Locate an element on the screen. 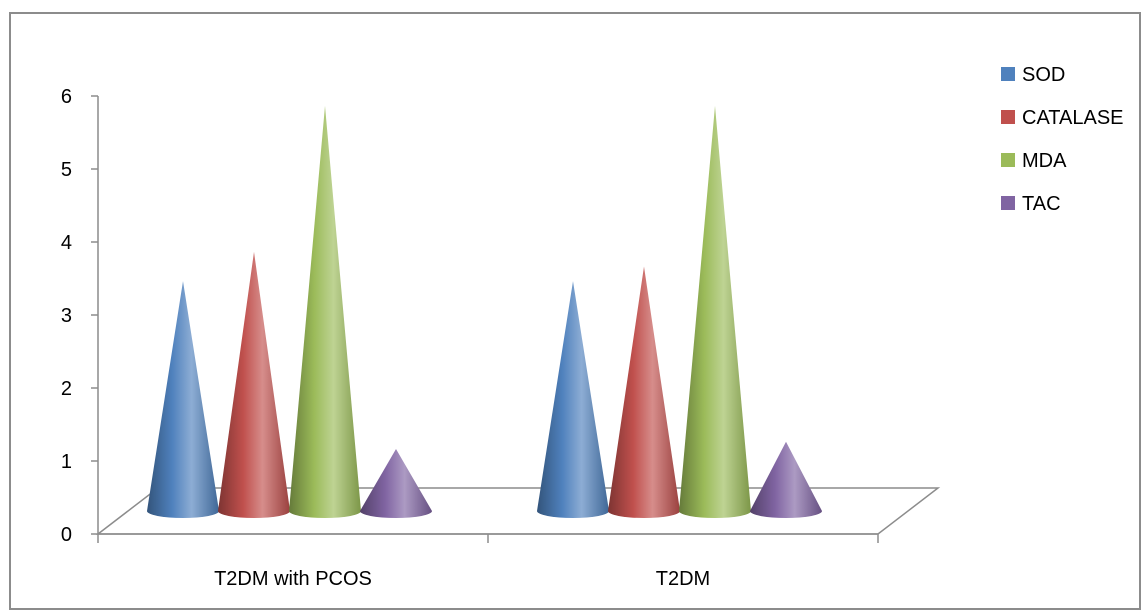 This screenshot has height=616, width=1148. cone-t2dm-mda is located at coordinates (715, 312).